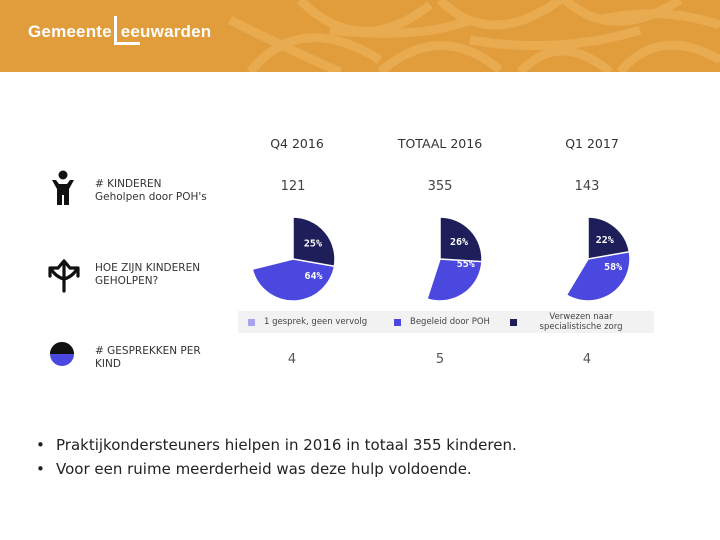 This screenshot has width=720, height=540. What do you see at coordinates (292, 359) in the screenshot?
I see `conversations-q4-2016: 4` at bounding box center [292, 359].